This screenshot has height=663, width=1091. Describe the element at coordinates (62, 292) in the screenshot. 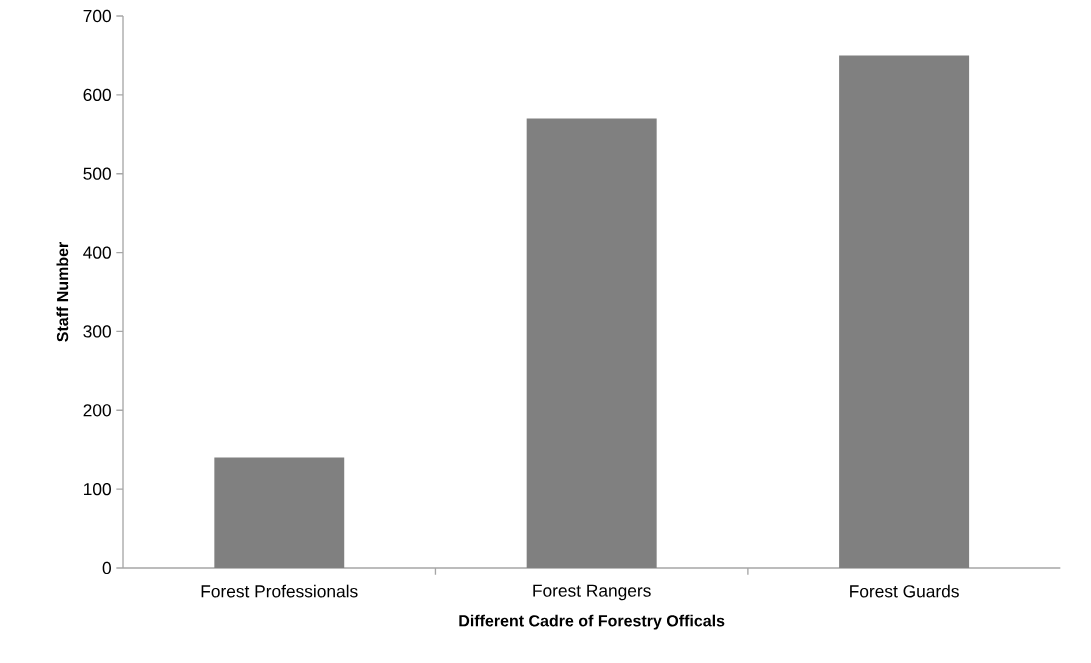

I see `y-axis-title: Staff Number` at that location.